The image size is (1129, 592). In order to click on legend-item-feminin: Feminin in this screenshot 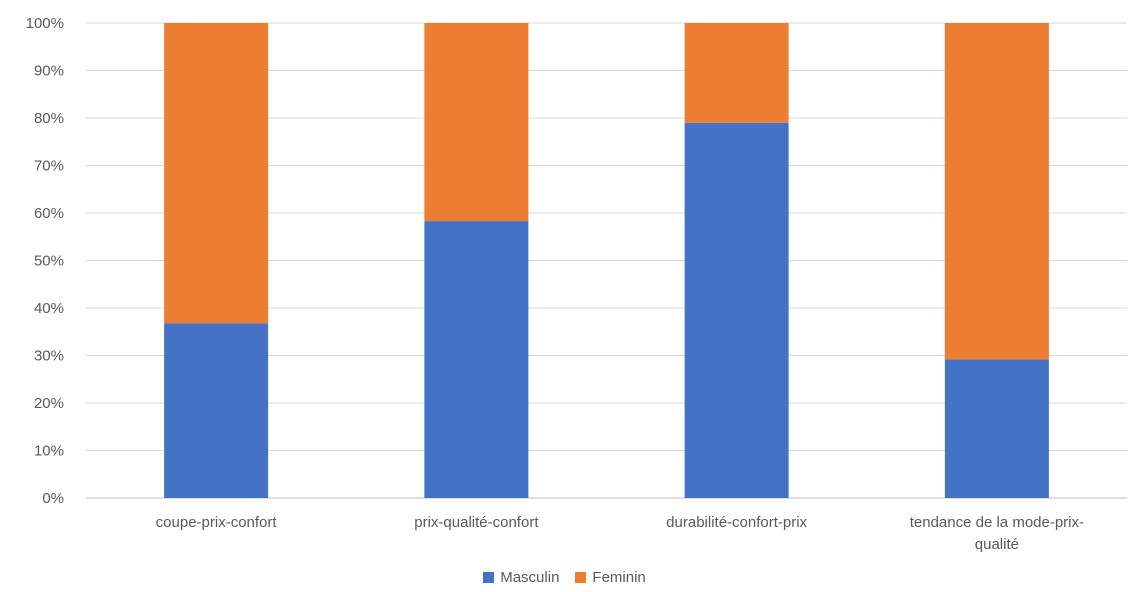, I will do `click(610, 577)`.